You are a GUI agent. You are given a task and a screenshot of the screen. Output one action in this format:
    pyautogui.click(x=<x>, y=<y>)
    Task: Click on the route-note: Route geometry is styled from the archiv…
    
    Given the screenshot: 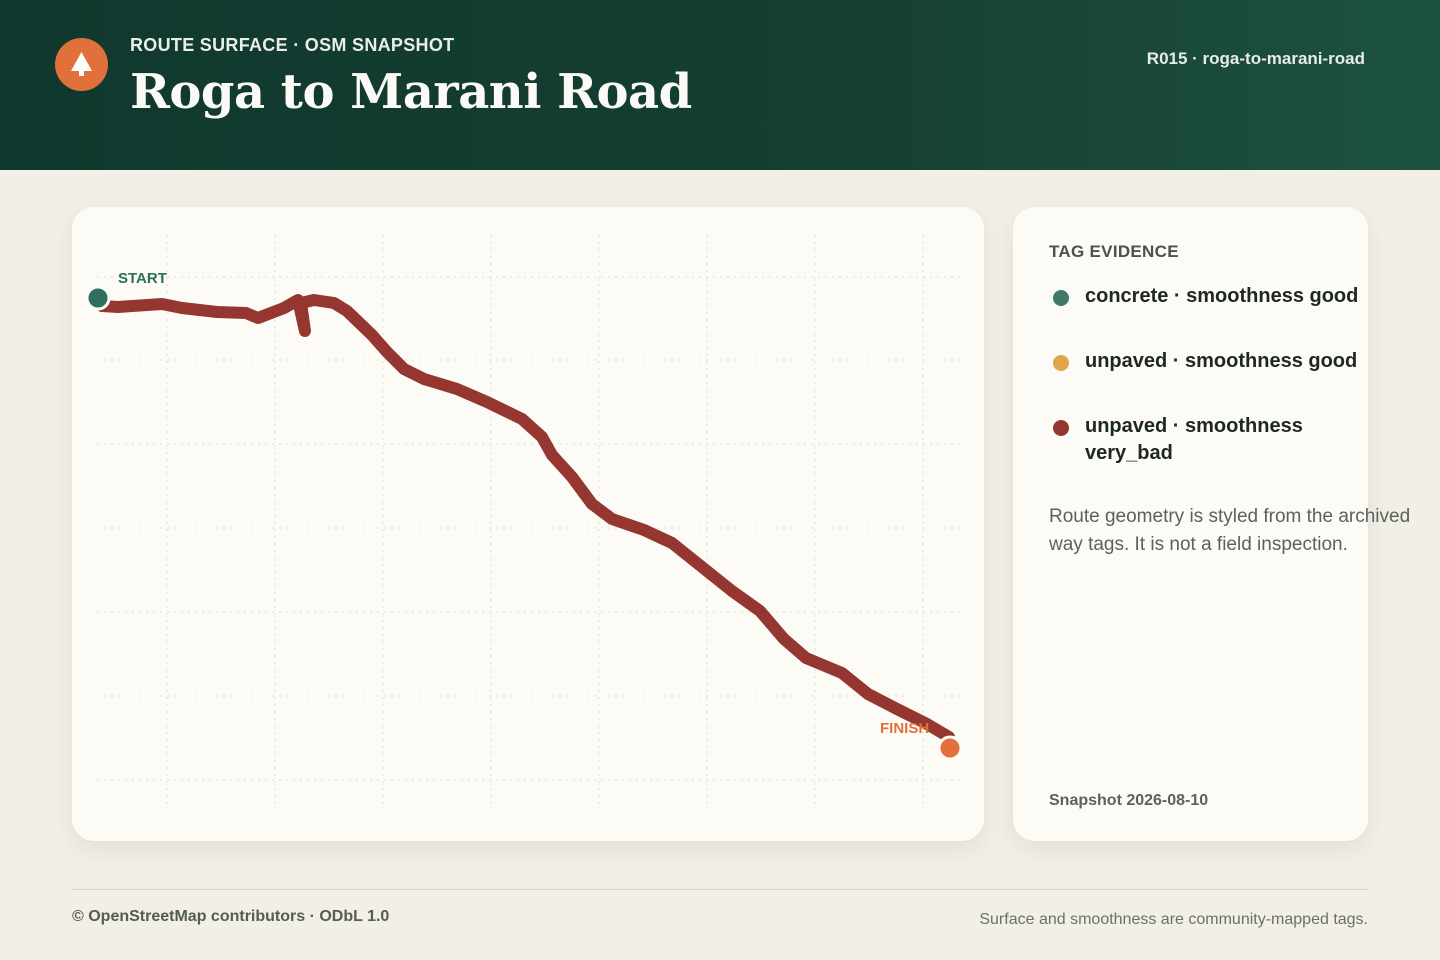 What is the action you would take?
    pyautogui.click(x=1230, y=530)
    